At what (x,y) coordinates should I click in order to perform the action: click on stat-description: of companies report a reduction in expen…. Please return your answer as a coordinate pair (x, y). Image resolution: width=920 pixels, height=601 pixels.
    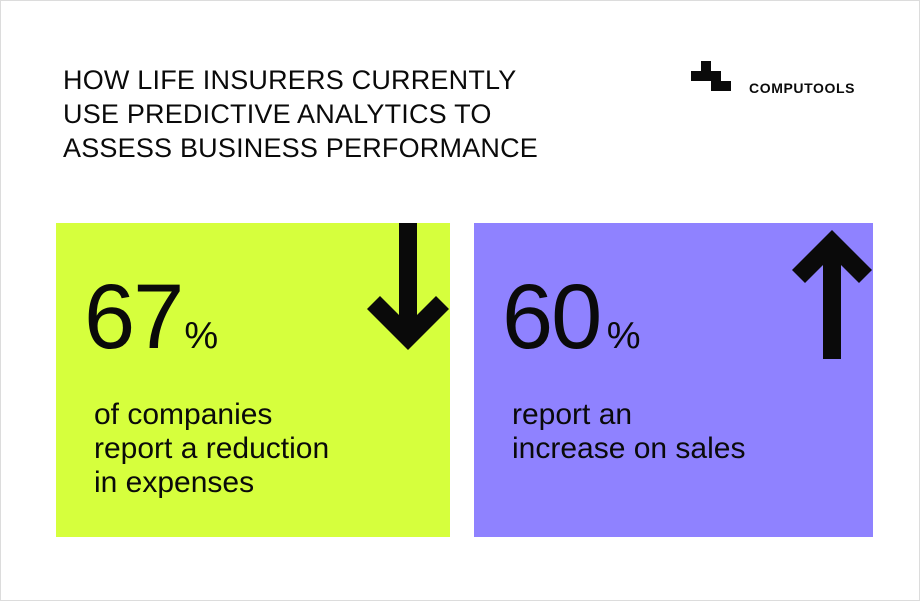
    Looking at the image, I should click on (211, 449).